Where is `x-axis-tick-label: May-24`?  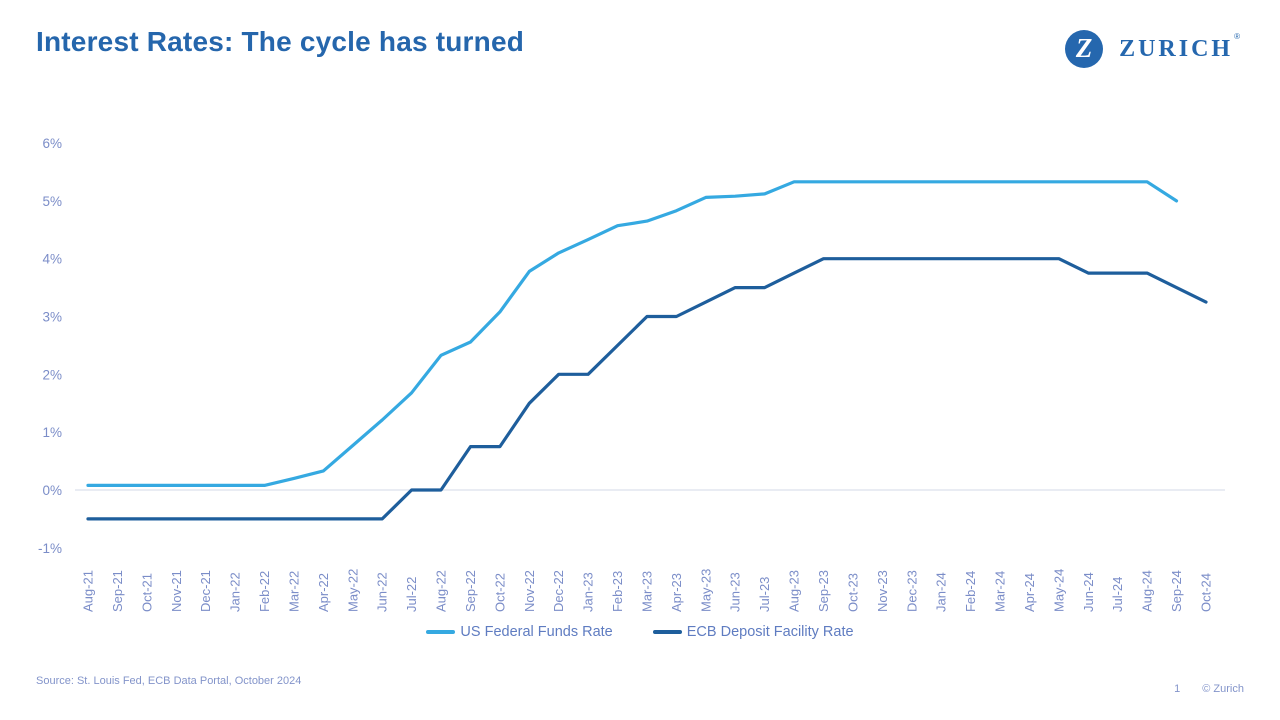 x-axis-tick-label: May-24 is located at coordinates (1058, 590).